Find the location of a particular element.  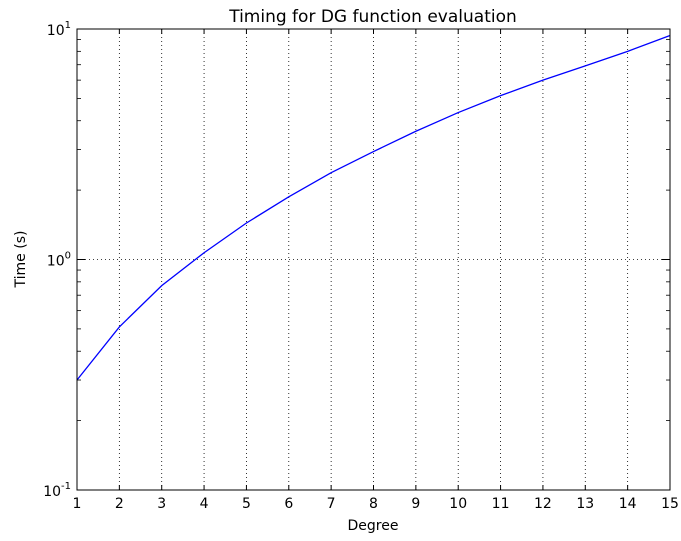

x-tick-label: 5 is located at coordinates (246, 504).